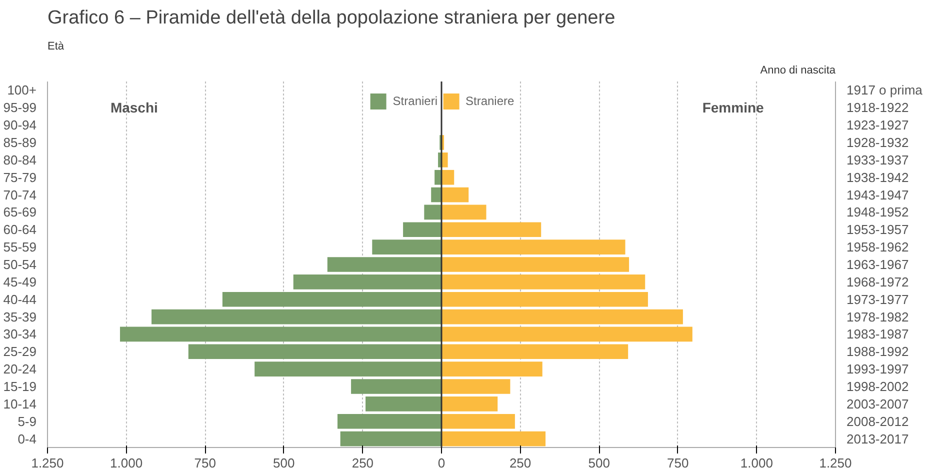  Describe the element at coordinates (877, 142) in the screenshot. I see `y2-tick-label: 1928-1932` at that location.